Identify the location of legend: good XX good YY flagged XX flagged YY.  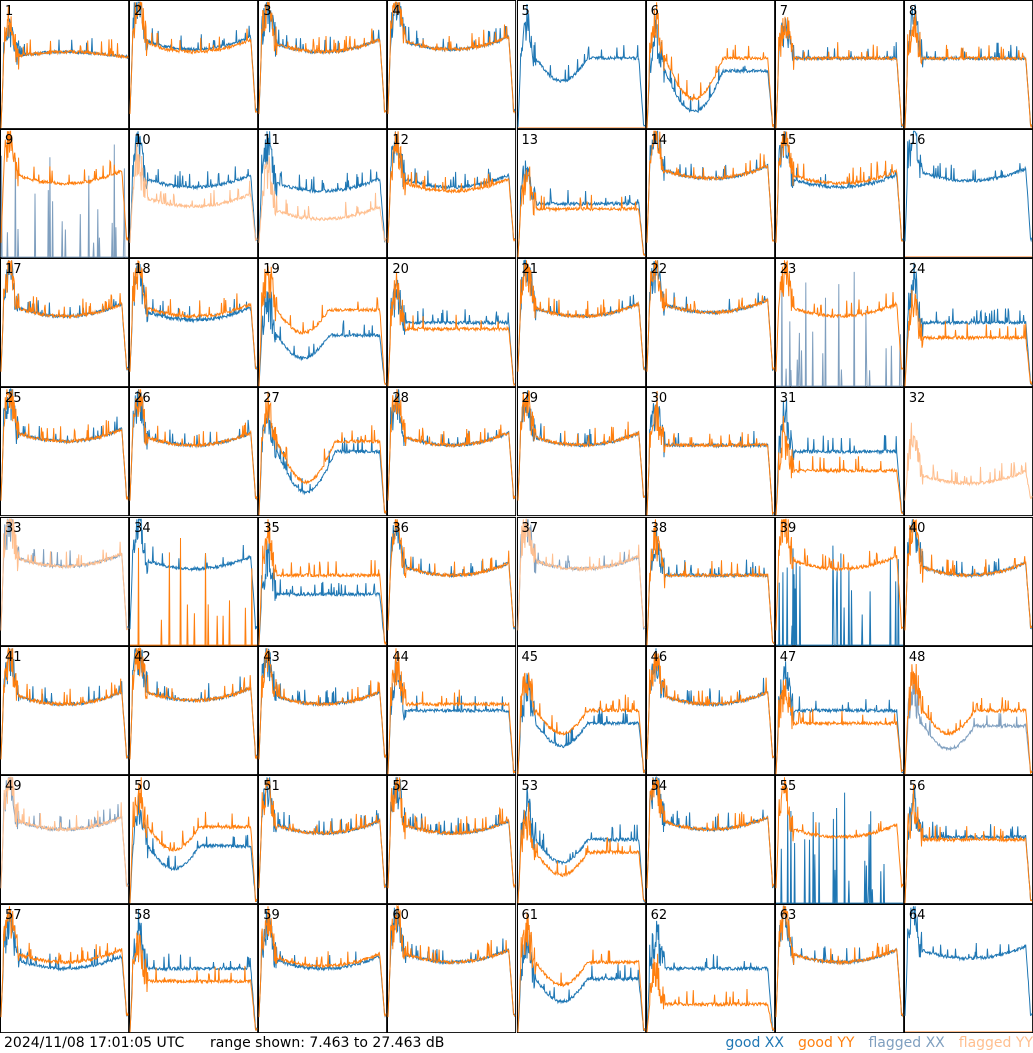
(872, 1043).